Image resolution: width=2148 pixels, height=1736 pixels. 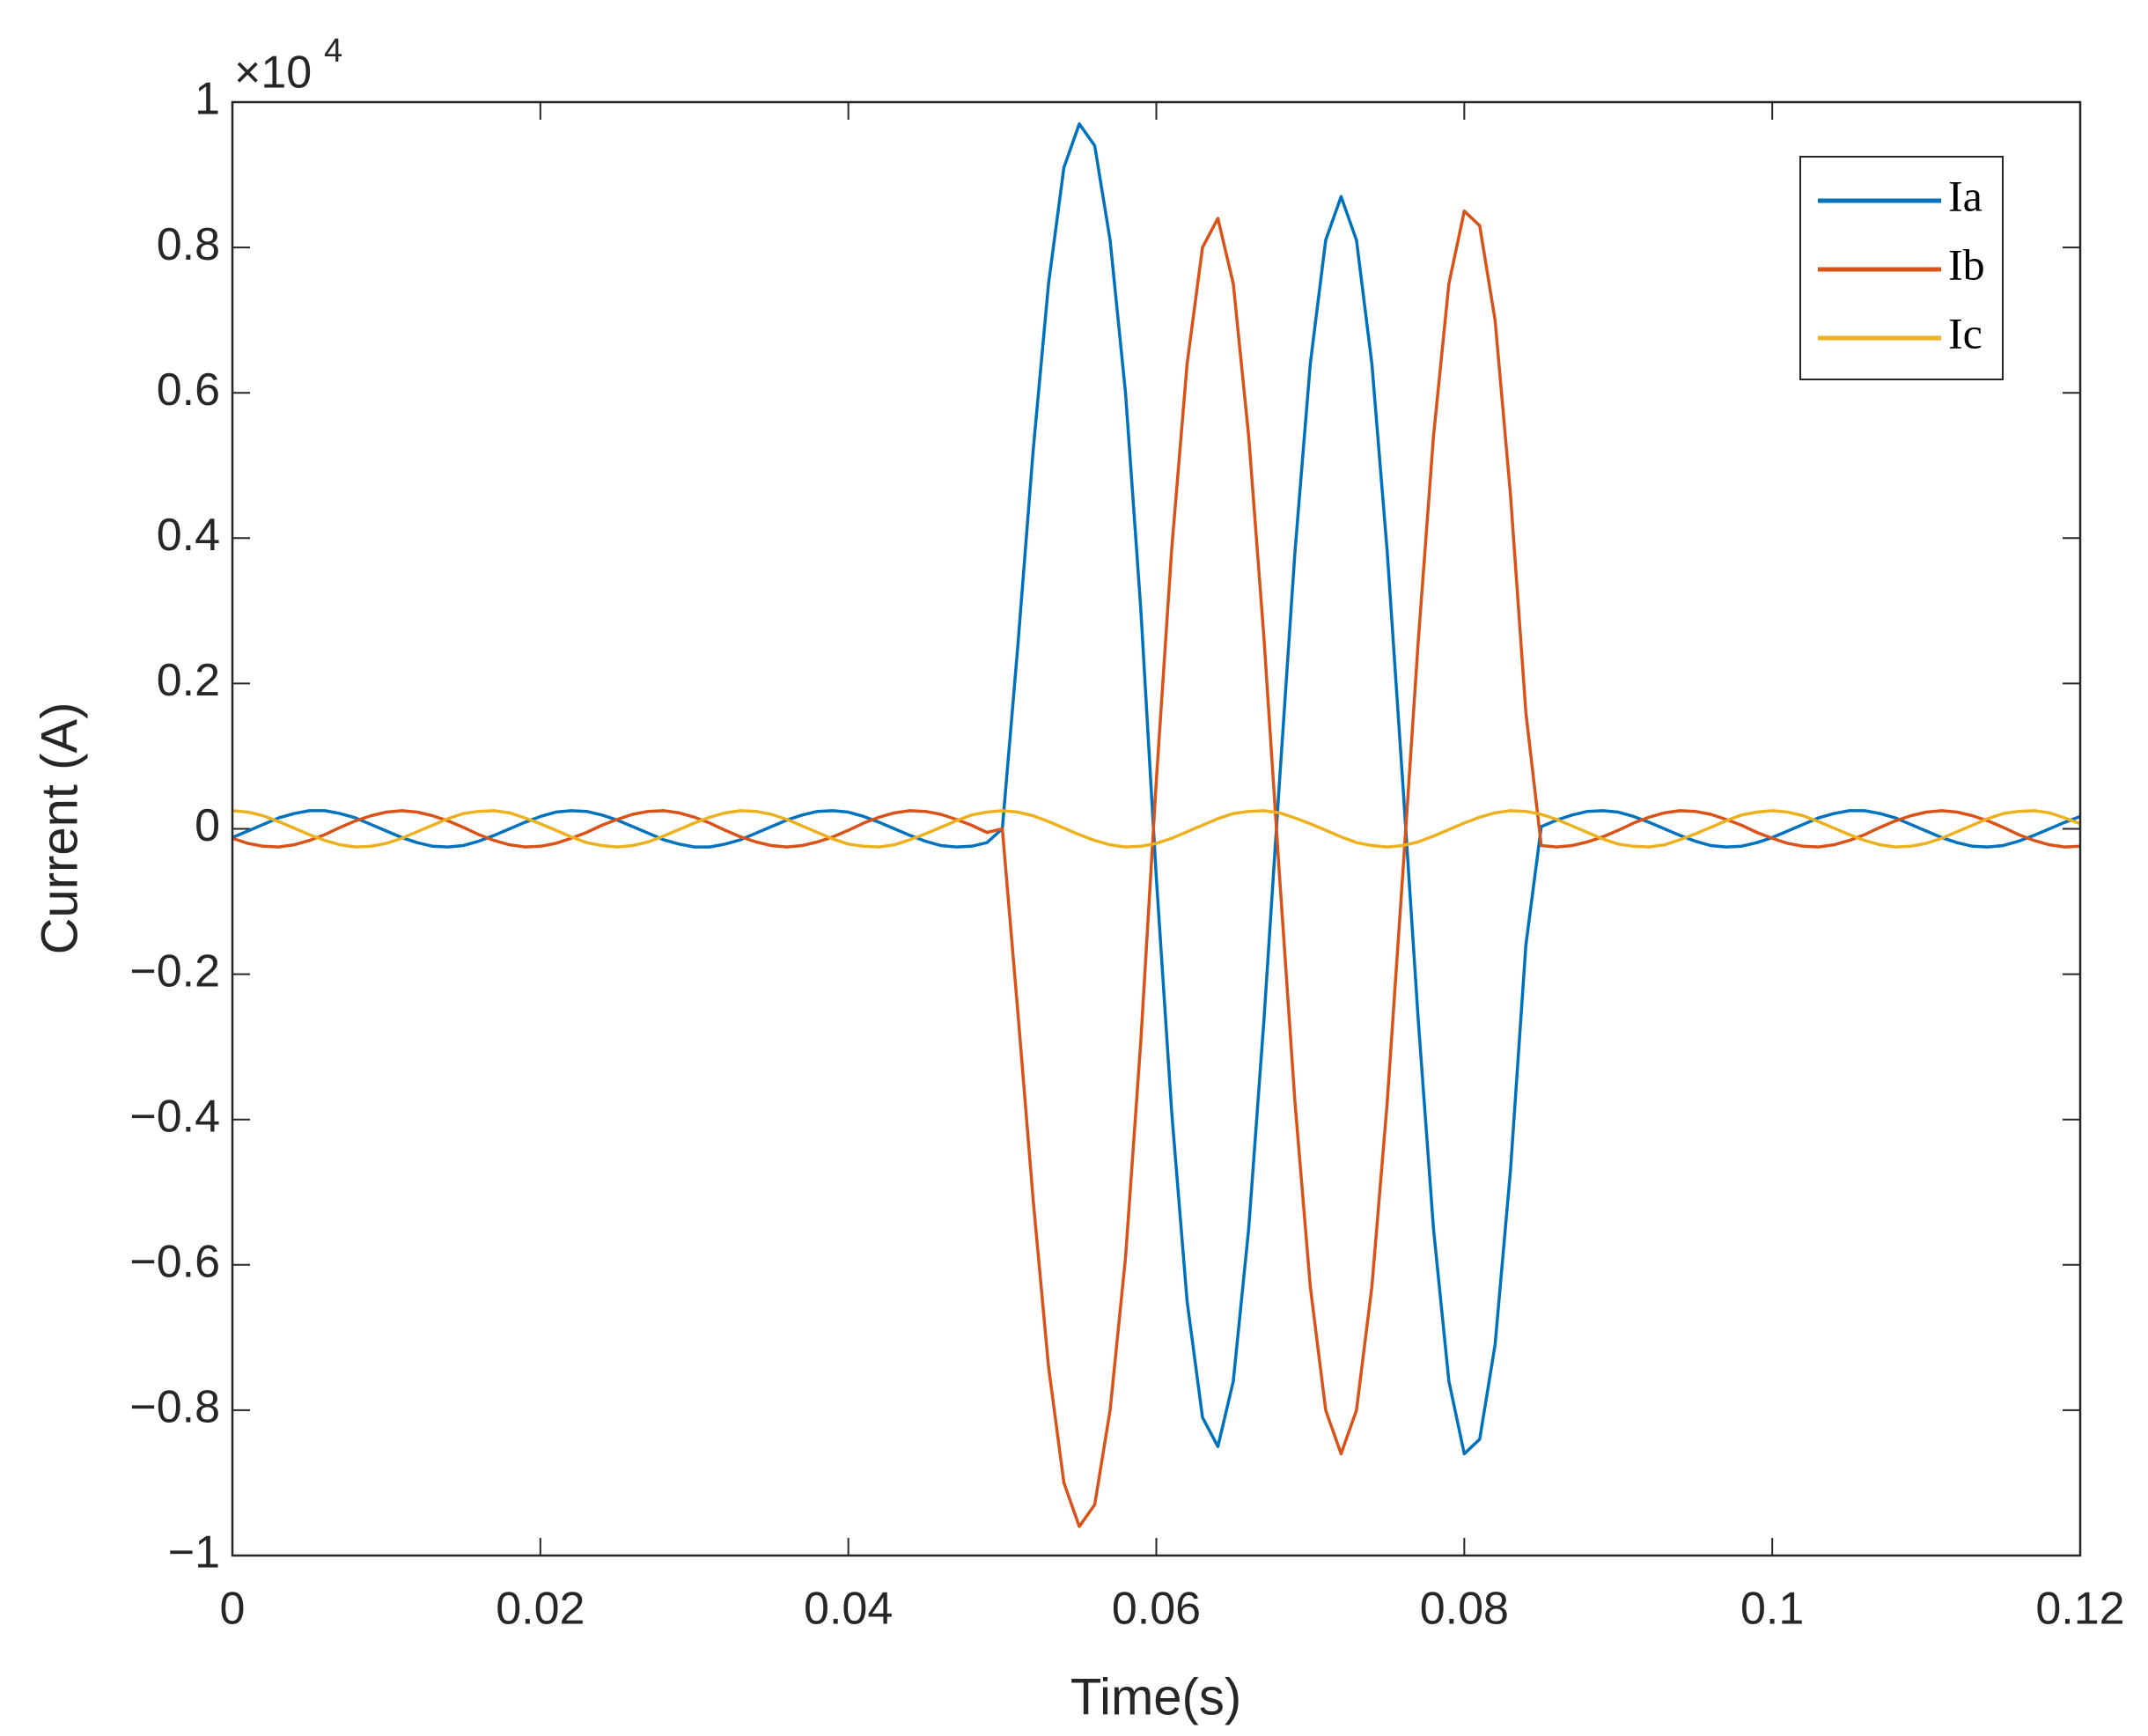 I want to click on x-tick-label: 0.04, so click(x=849, y=1609).